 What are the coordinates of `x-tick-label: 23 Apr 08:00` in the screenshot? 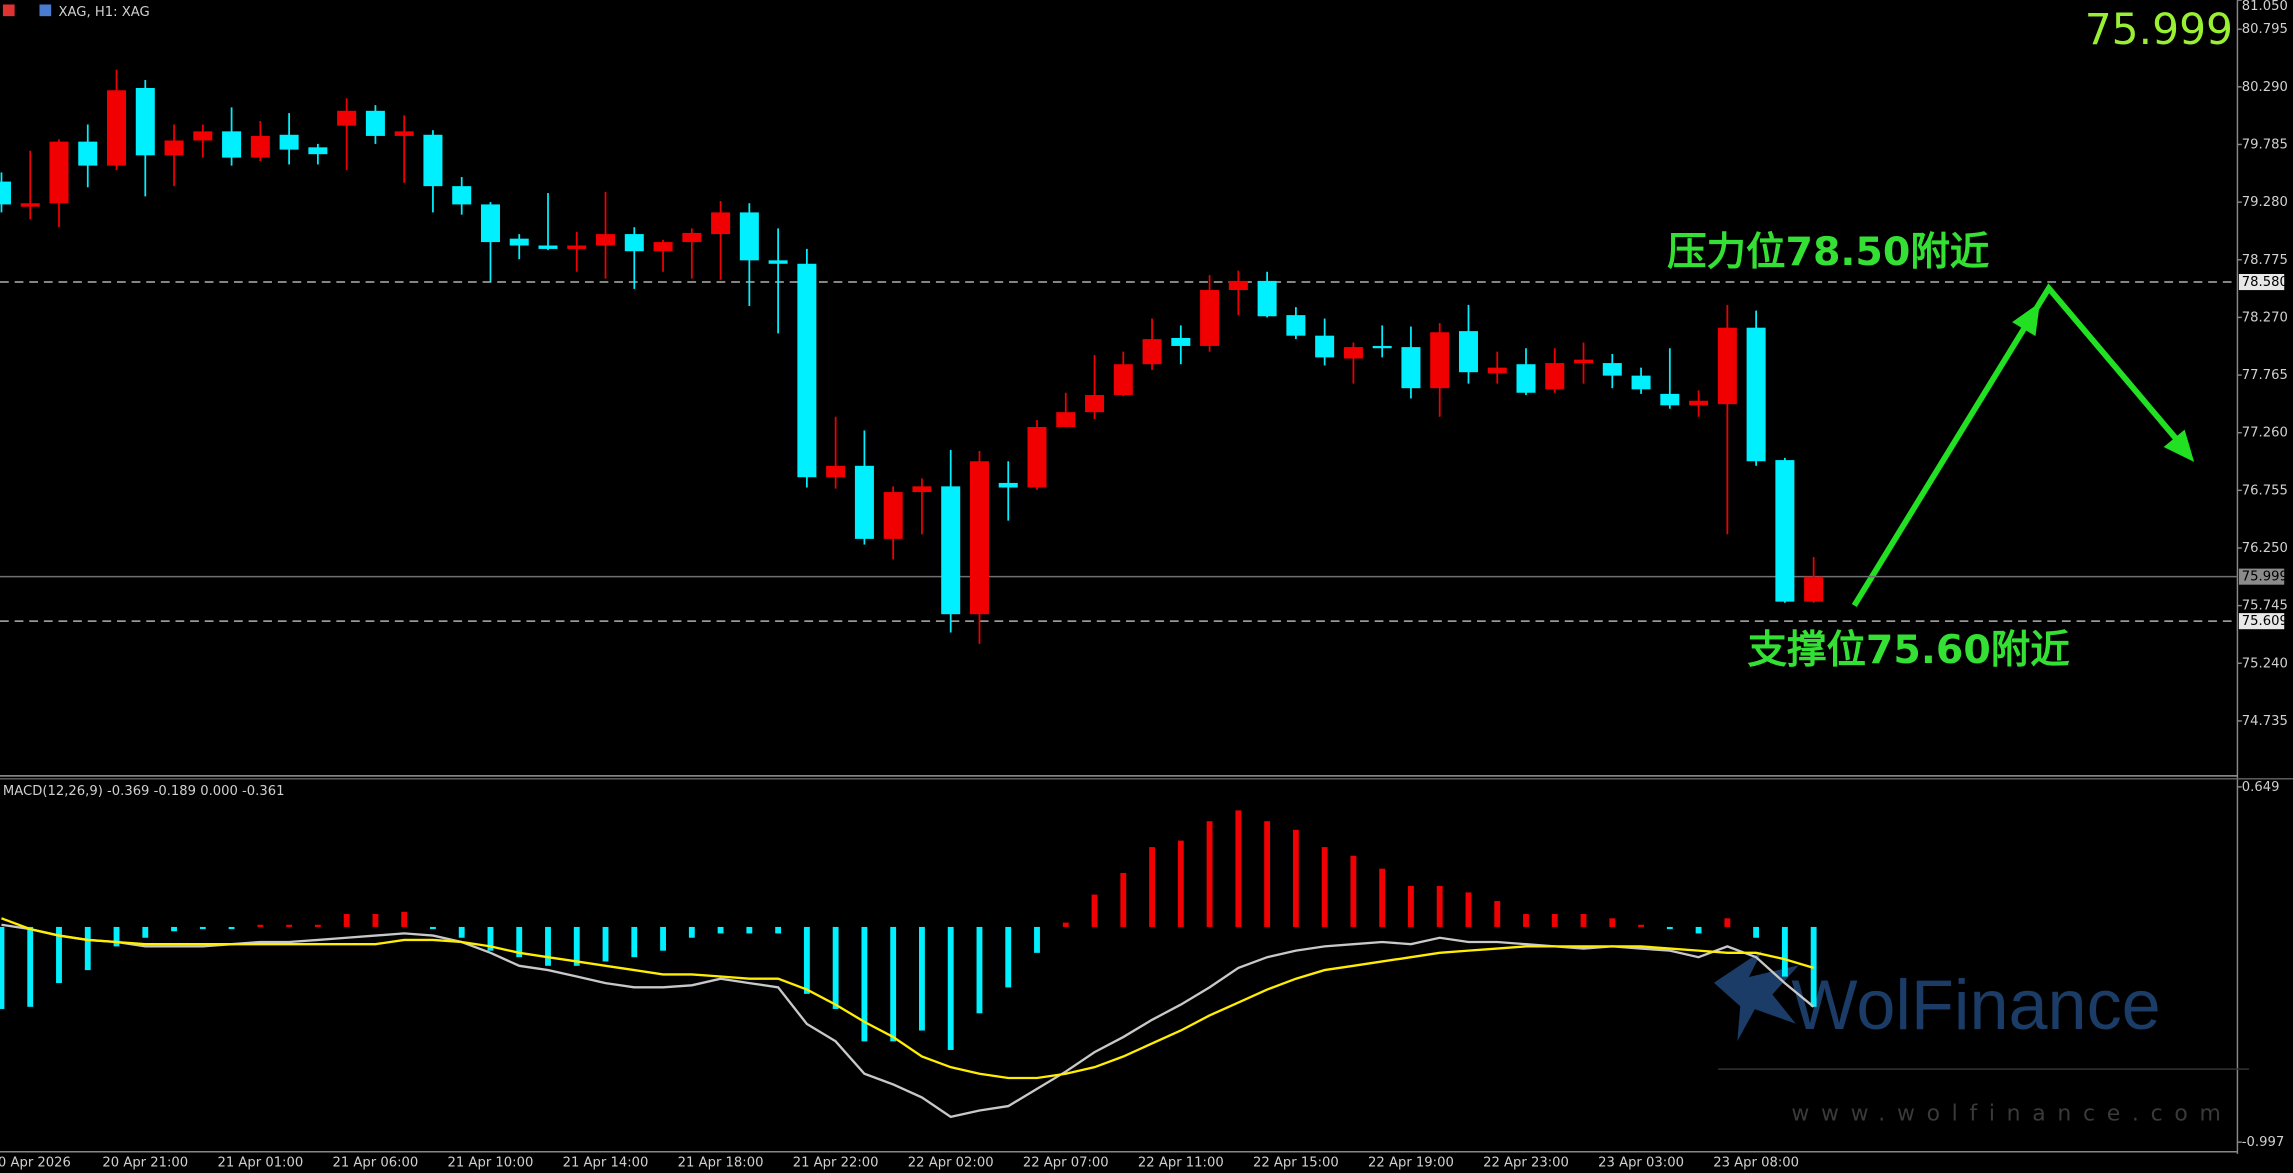 It's located at (1756, 1163).